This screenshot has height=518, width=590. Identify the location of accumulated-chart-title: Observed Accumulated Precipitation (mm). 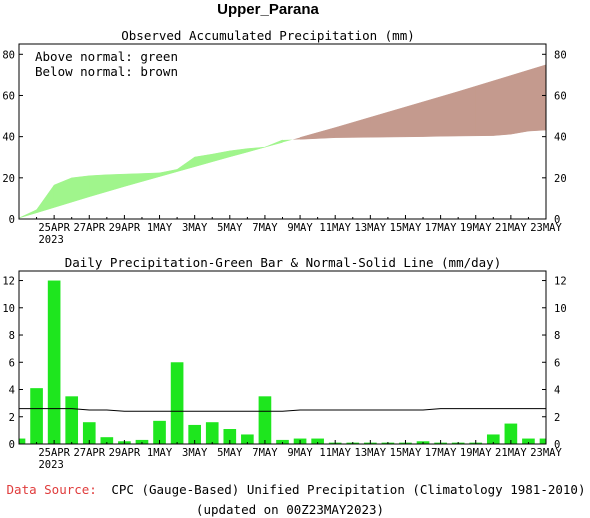
(268, 35).